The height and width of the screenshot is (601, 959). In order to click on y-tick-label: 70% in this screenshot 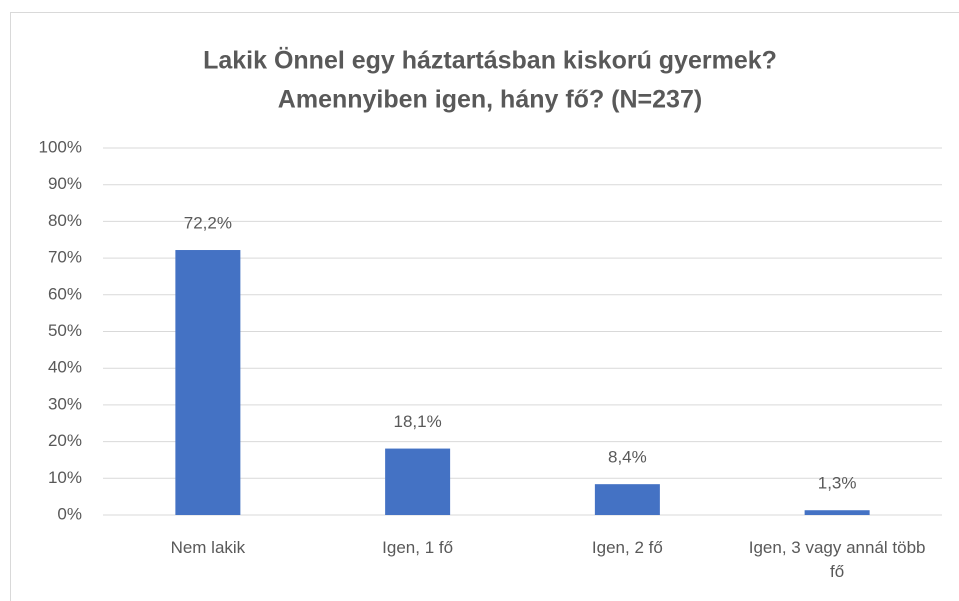, I will do `click(65, 257)`.